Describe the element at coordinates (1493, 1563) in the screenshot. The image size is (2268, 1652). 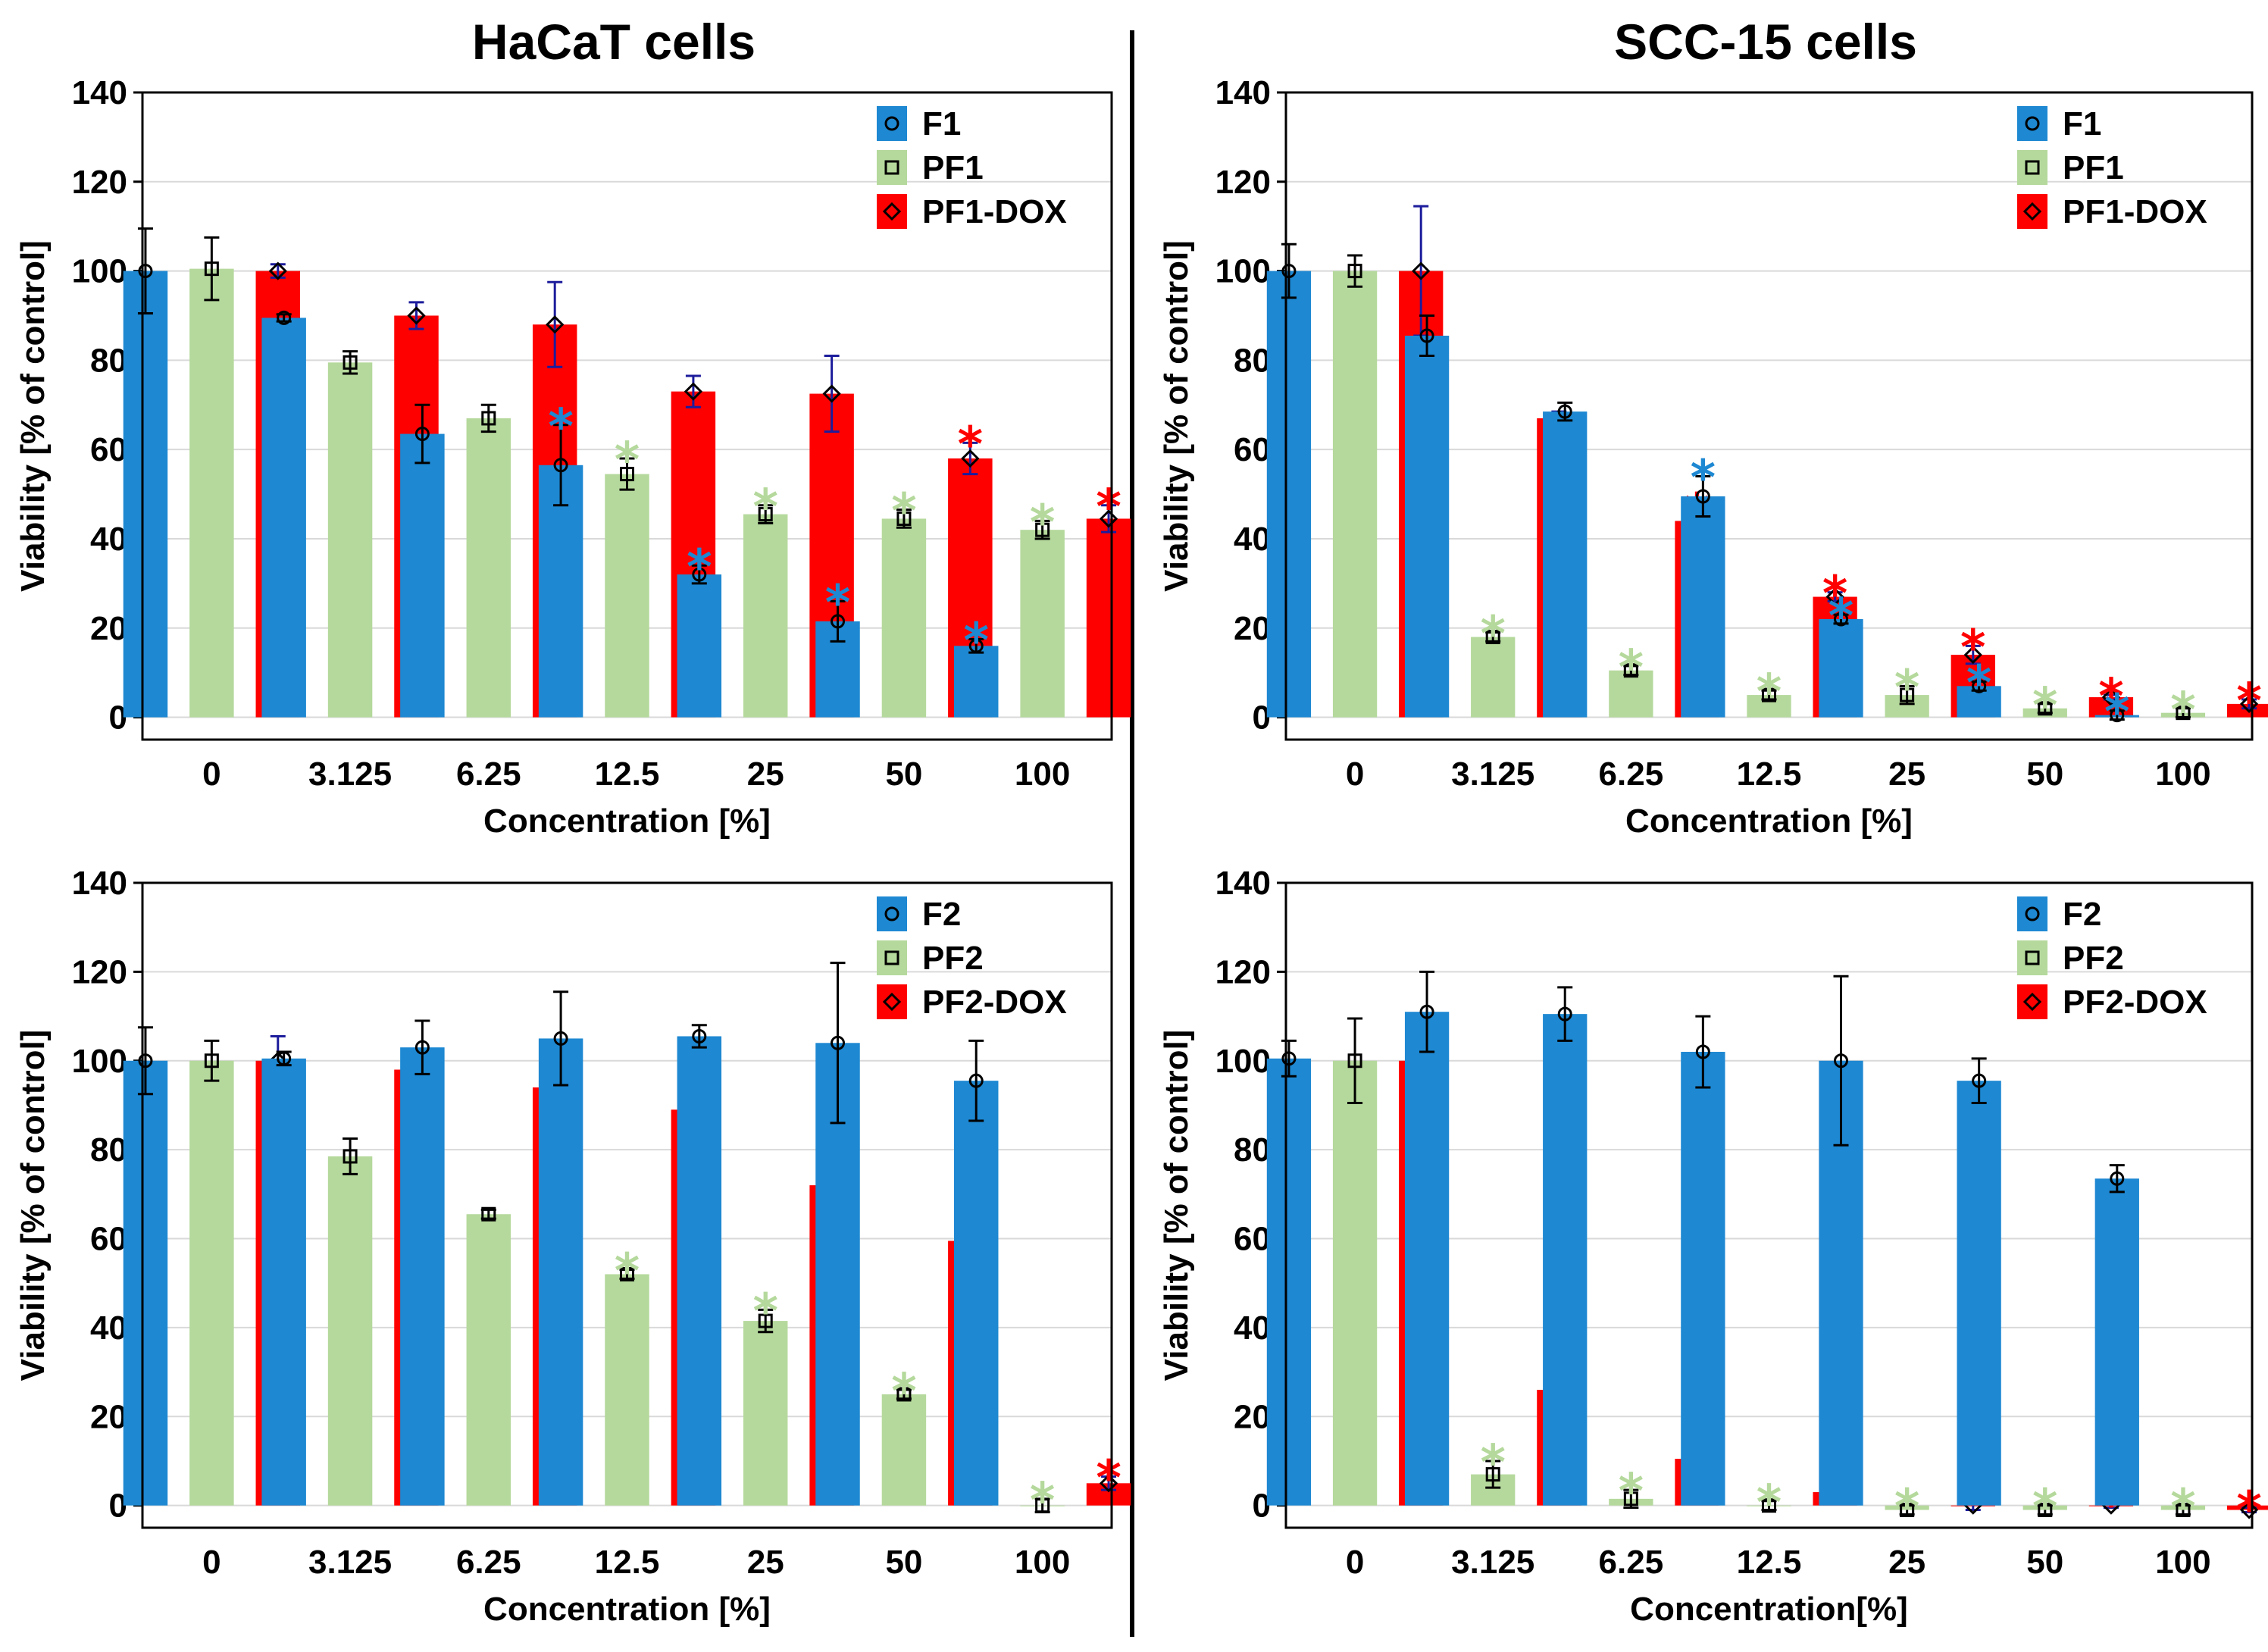
I see `x-tick-label: 3.125` at that location.